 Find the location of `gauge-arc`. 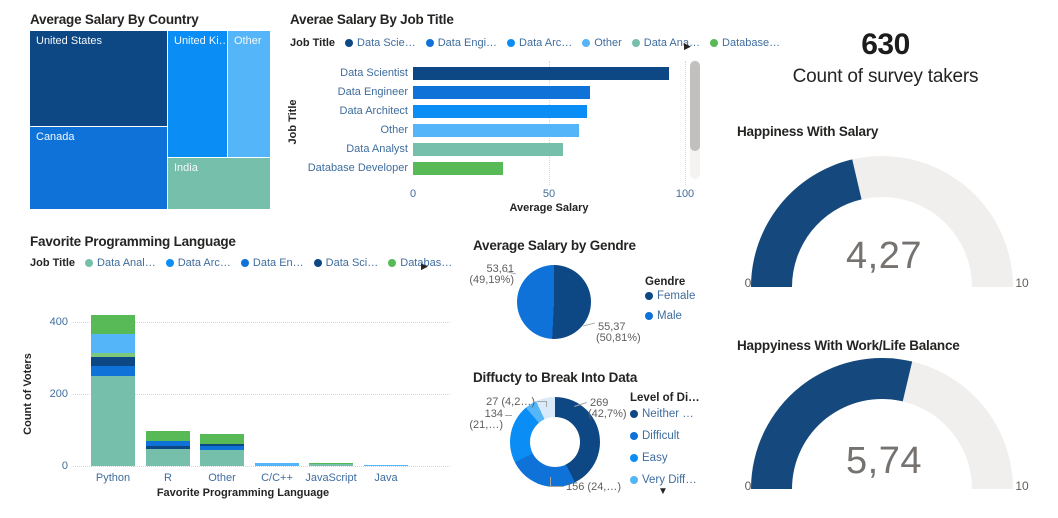

gauge-arc is located at coordinates (882, 423).